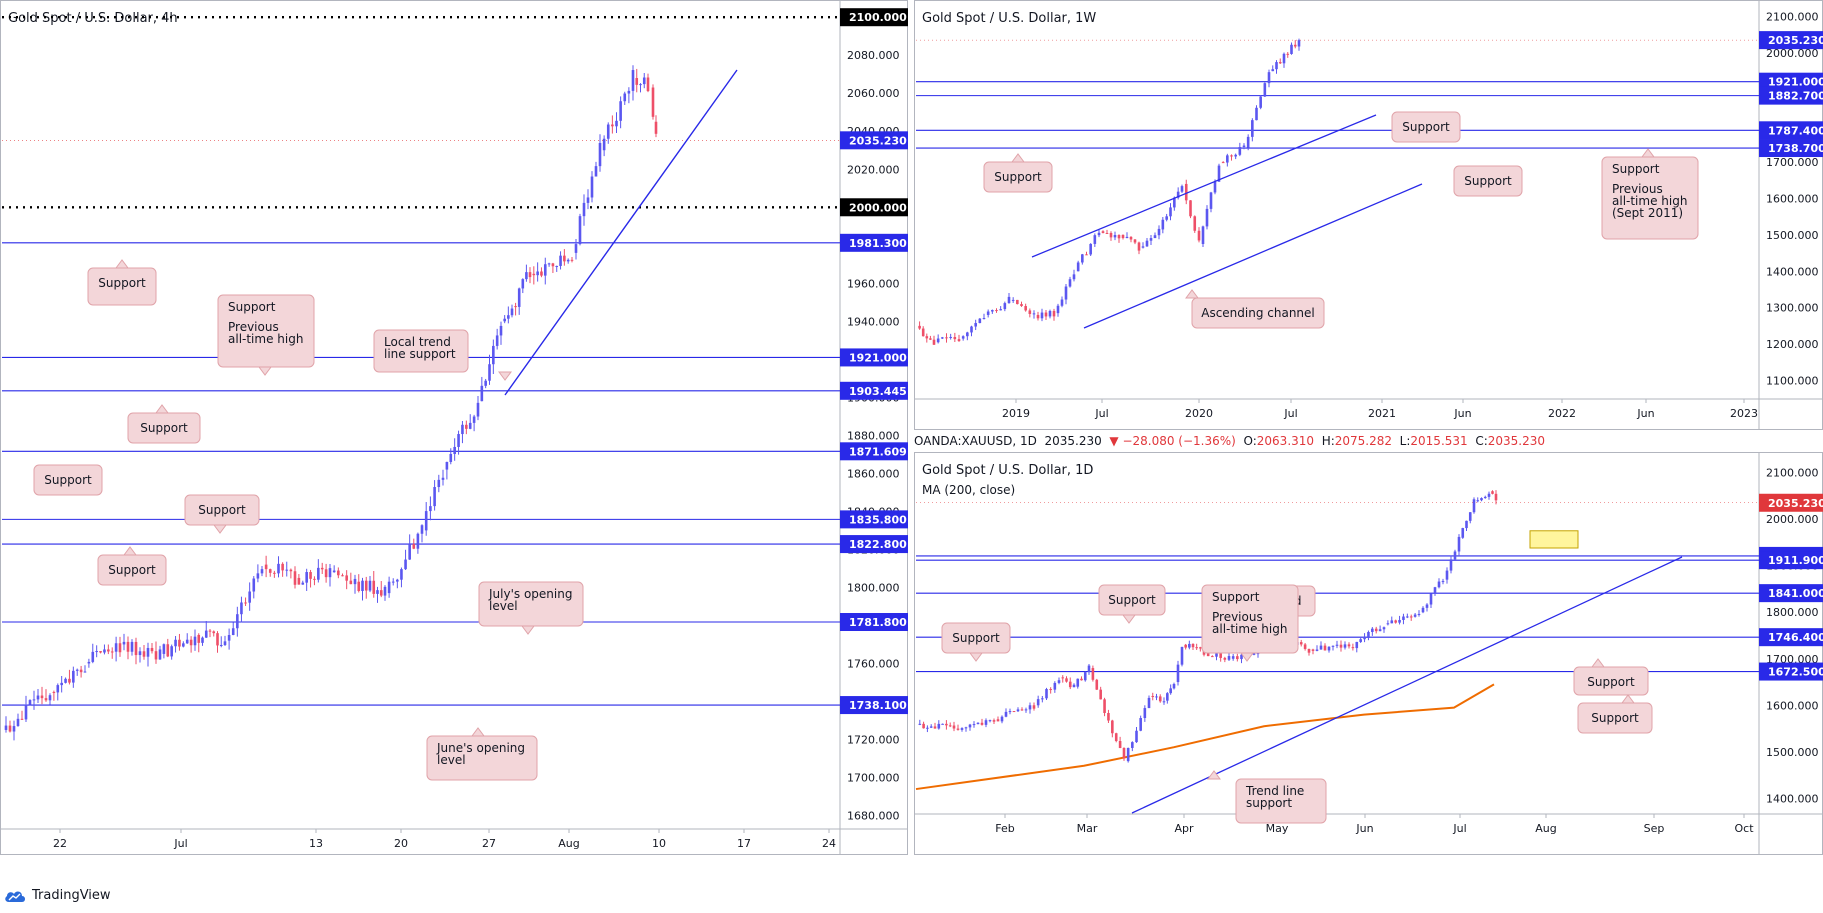 The width and height of the screenshot is (1823, 913). What do you see at coordinates (744, 843) in the screenshot?
I see `x-tick-label: 17` at bounding box center [744, 843].